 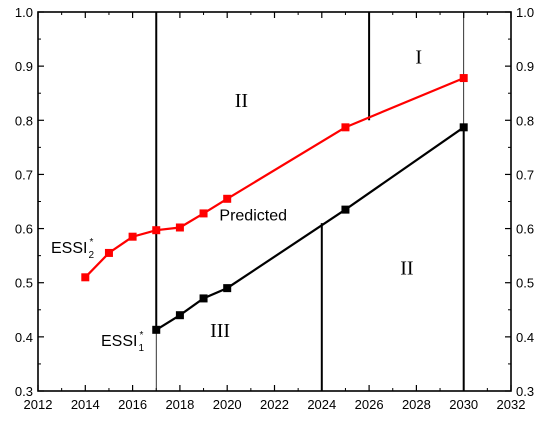 I want to click on series-label-subscript: 2, so click(x=91, y=255).